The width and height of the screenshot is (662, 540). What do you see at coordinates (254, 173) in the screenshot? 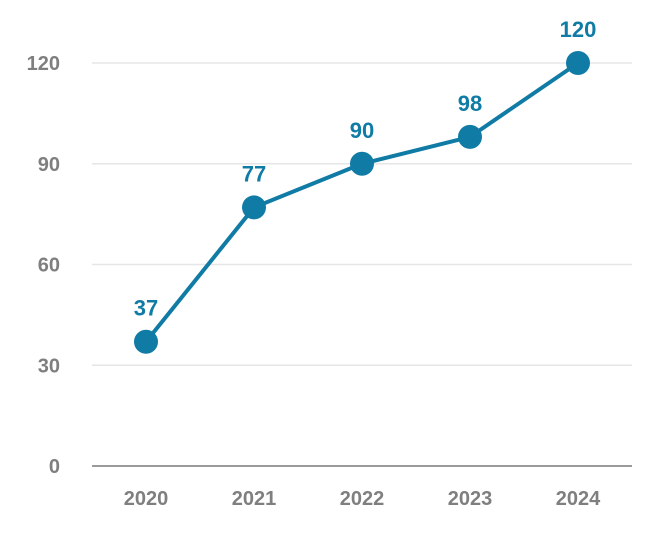
I see `data-label: 77` at bounding box center [254, 173].